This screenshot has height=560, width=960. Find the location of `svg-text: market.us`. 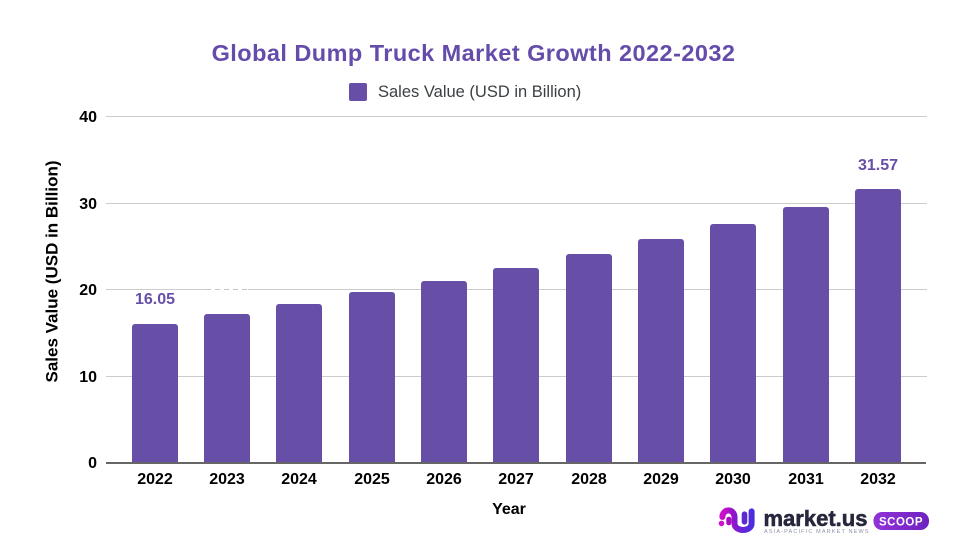

svg-text: market.us is located at coordinates (816, 518).